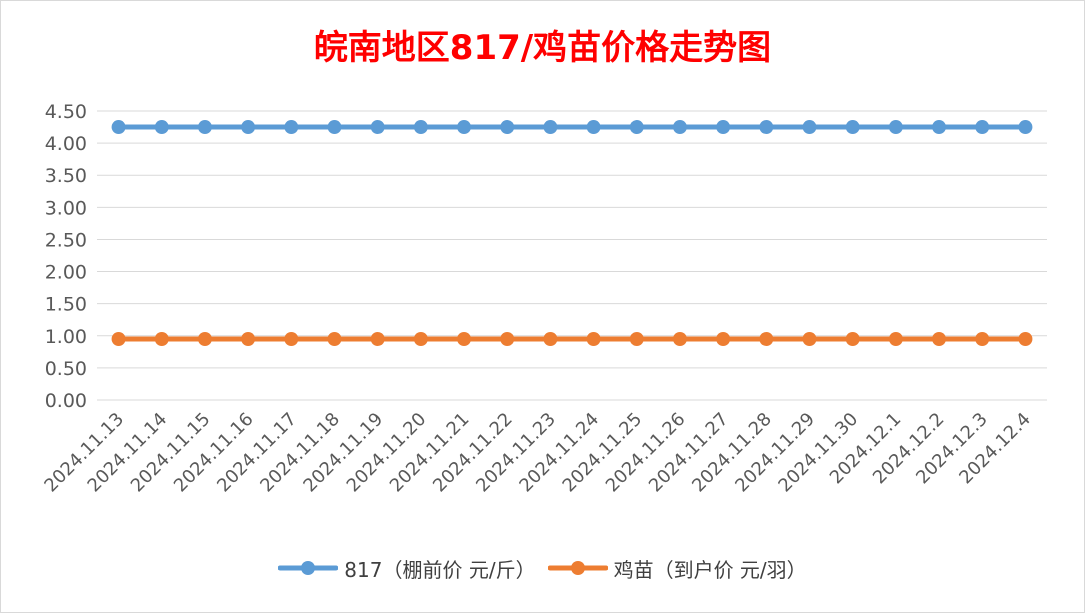  Describe the element at coordinates (710, 569) in the screenshot. I see `legend-label-chick: 鸡苗（到户价 元/羽）` at that location.